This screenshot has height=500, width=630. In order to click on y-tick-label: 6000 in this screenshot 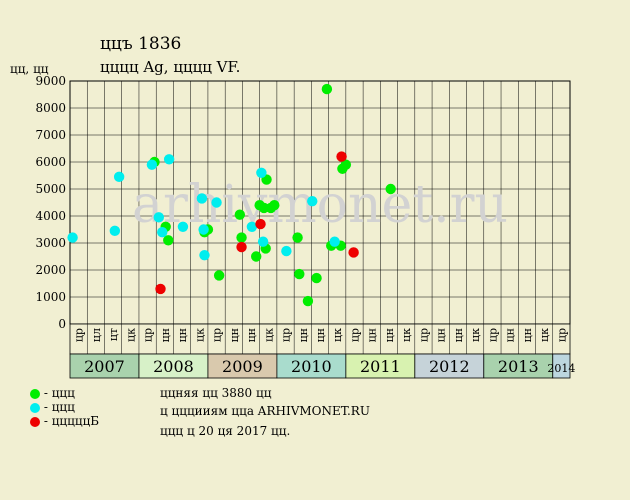, I will do `click(50, 162)`.